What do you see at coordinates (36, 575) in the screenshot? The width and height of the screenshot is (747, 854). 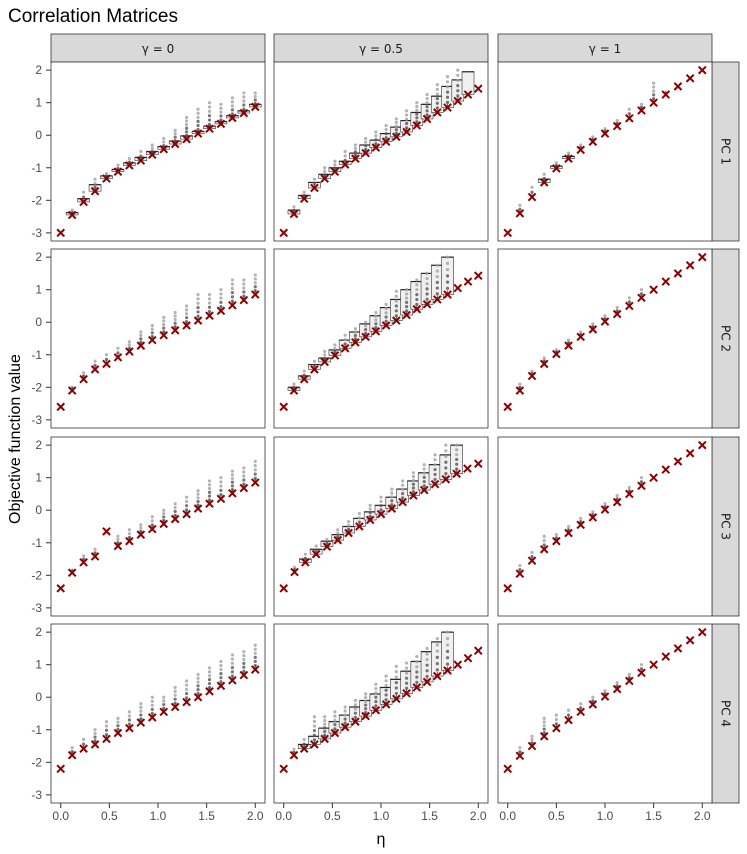 I see `y-tick-label: -2` at bounding box center [36, 575].